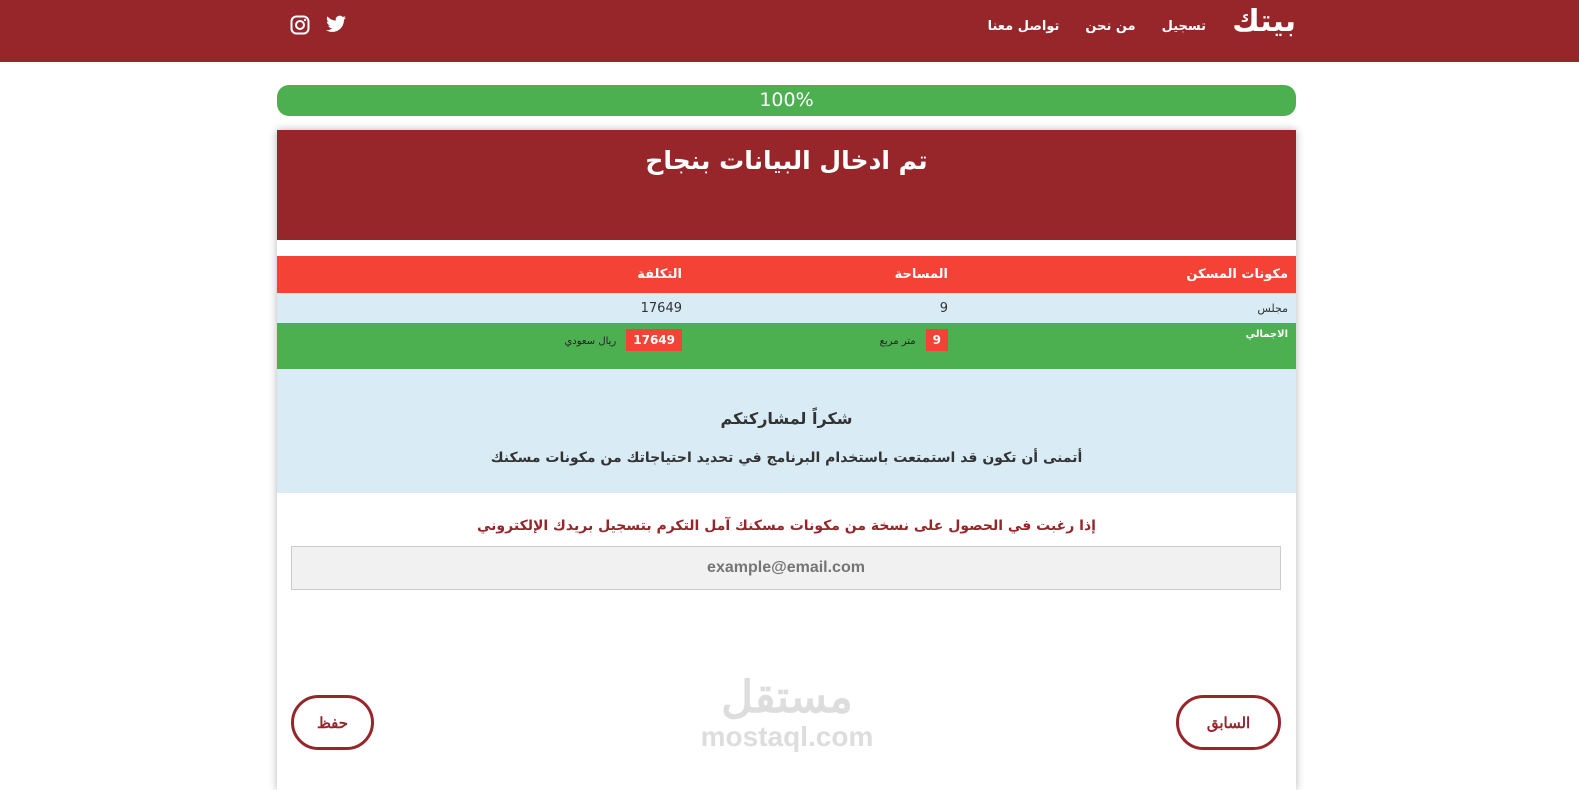  Describe the element at coordinates (483, 274) in the screenshot. I see `col-cost: التكلفة` at that location.